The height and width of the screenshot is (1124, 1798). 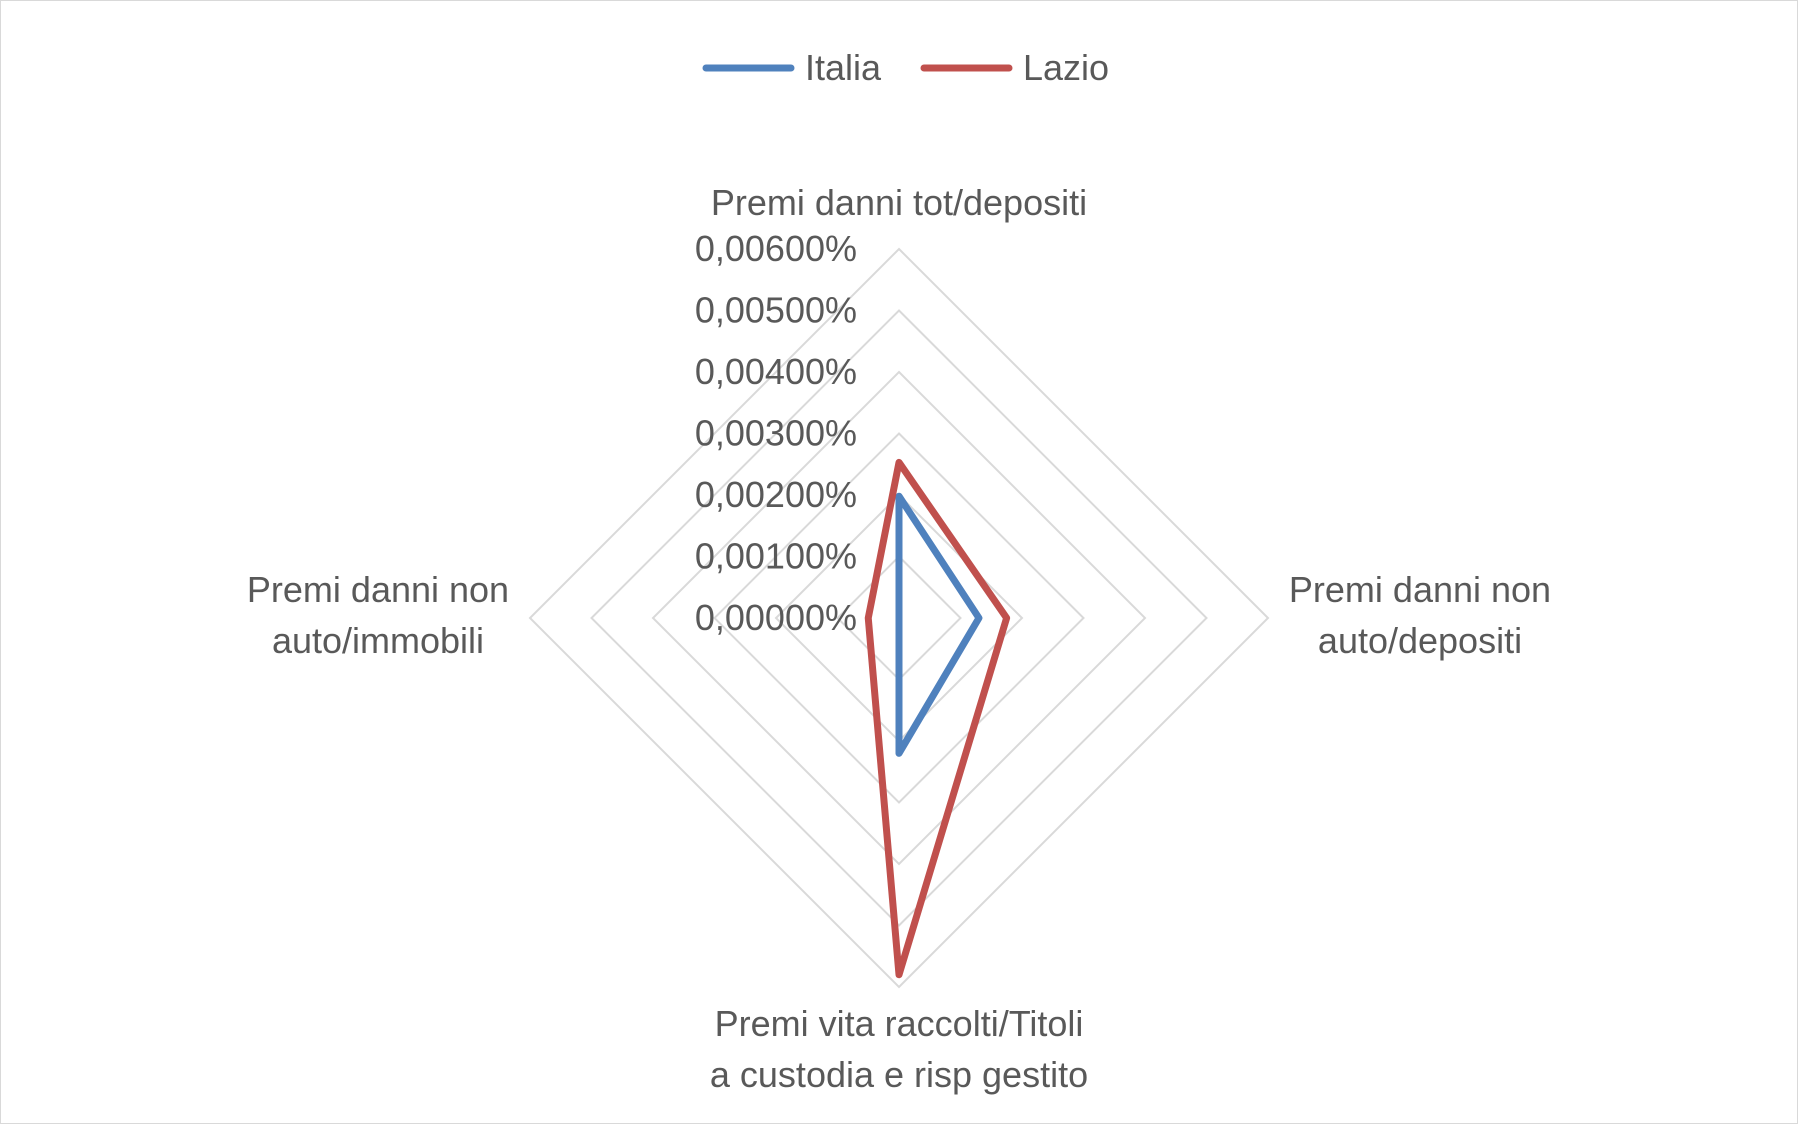 I want to click on series-line-italia, so click(x=939, y=624).